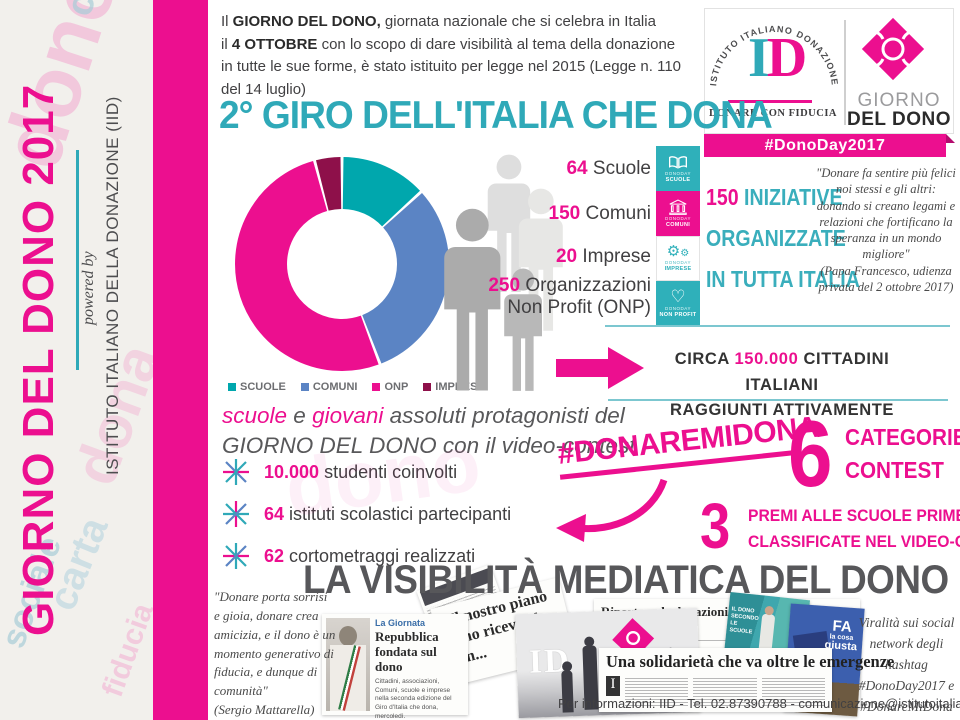 This screenshot has height=720, width=960. Describe the element at coordinates (335, 387) in the screenshot. I see `legend-label: COMUNI` at that location.